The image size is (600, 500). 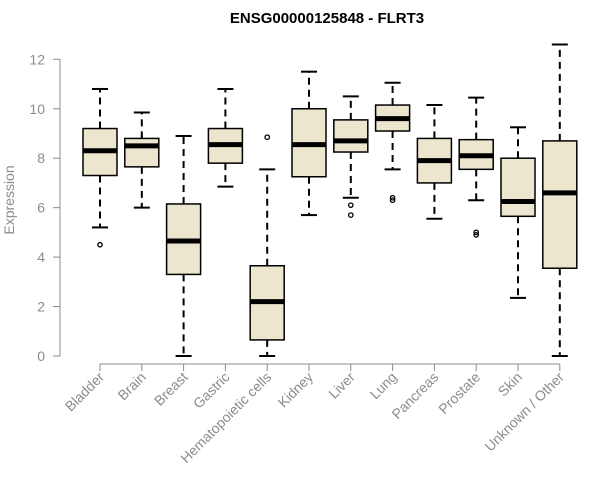 I want to click on box-breast, so click(x=183, y=245).